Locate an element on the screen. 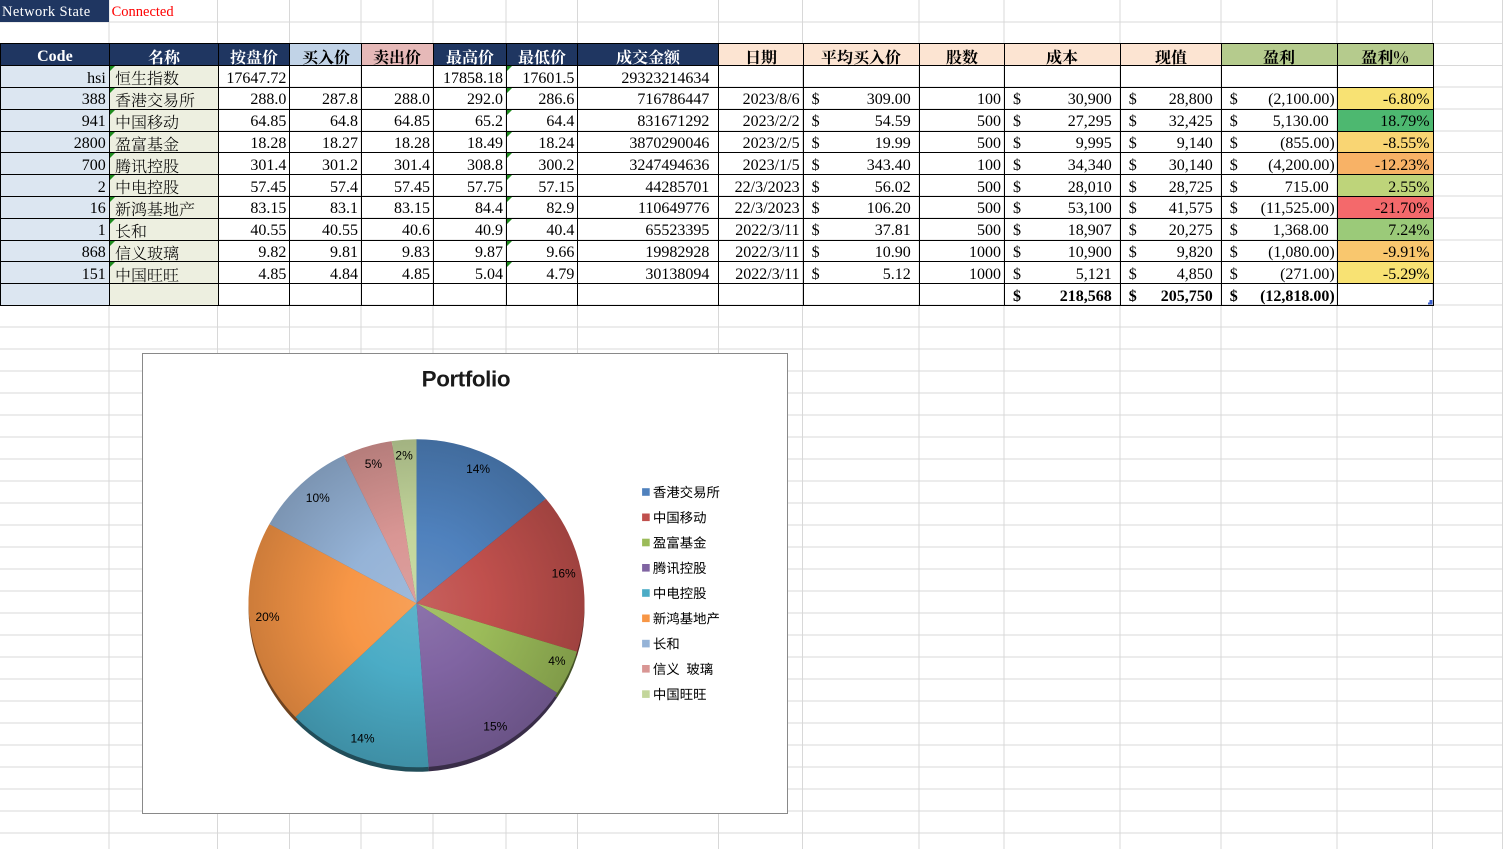 The width and height of the screenshot is (1503, 849). svg-text: 2% is located at coordinates (405, 456).